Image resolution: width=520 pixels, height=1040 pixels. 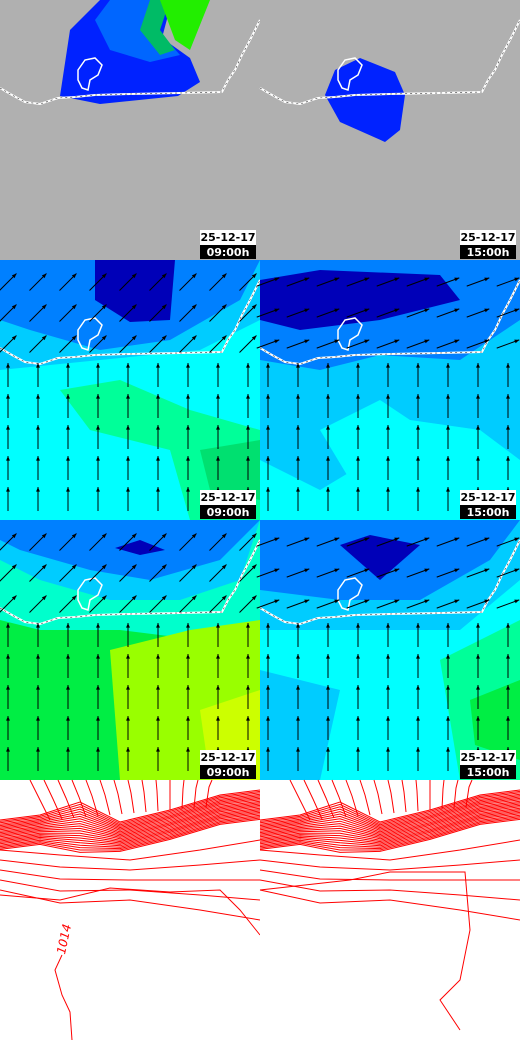 I want to click on coastline, so click(x=389, y=582).